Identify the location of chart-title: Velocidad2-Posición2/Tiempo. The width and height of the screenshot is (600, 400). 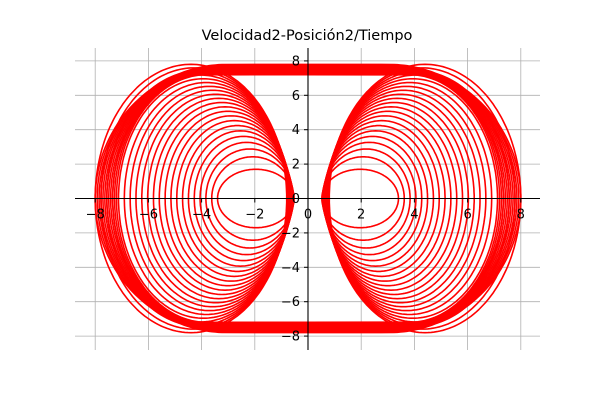
(307, 36).